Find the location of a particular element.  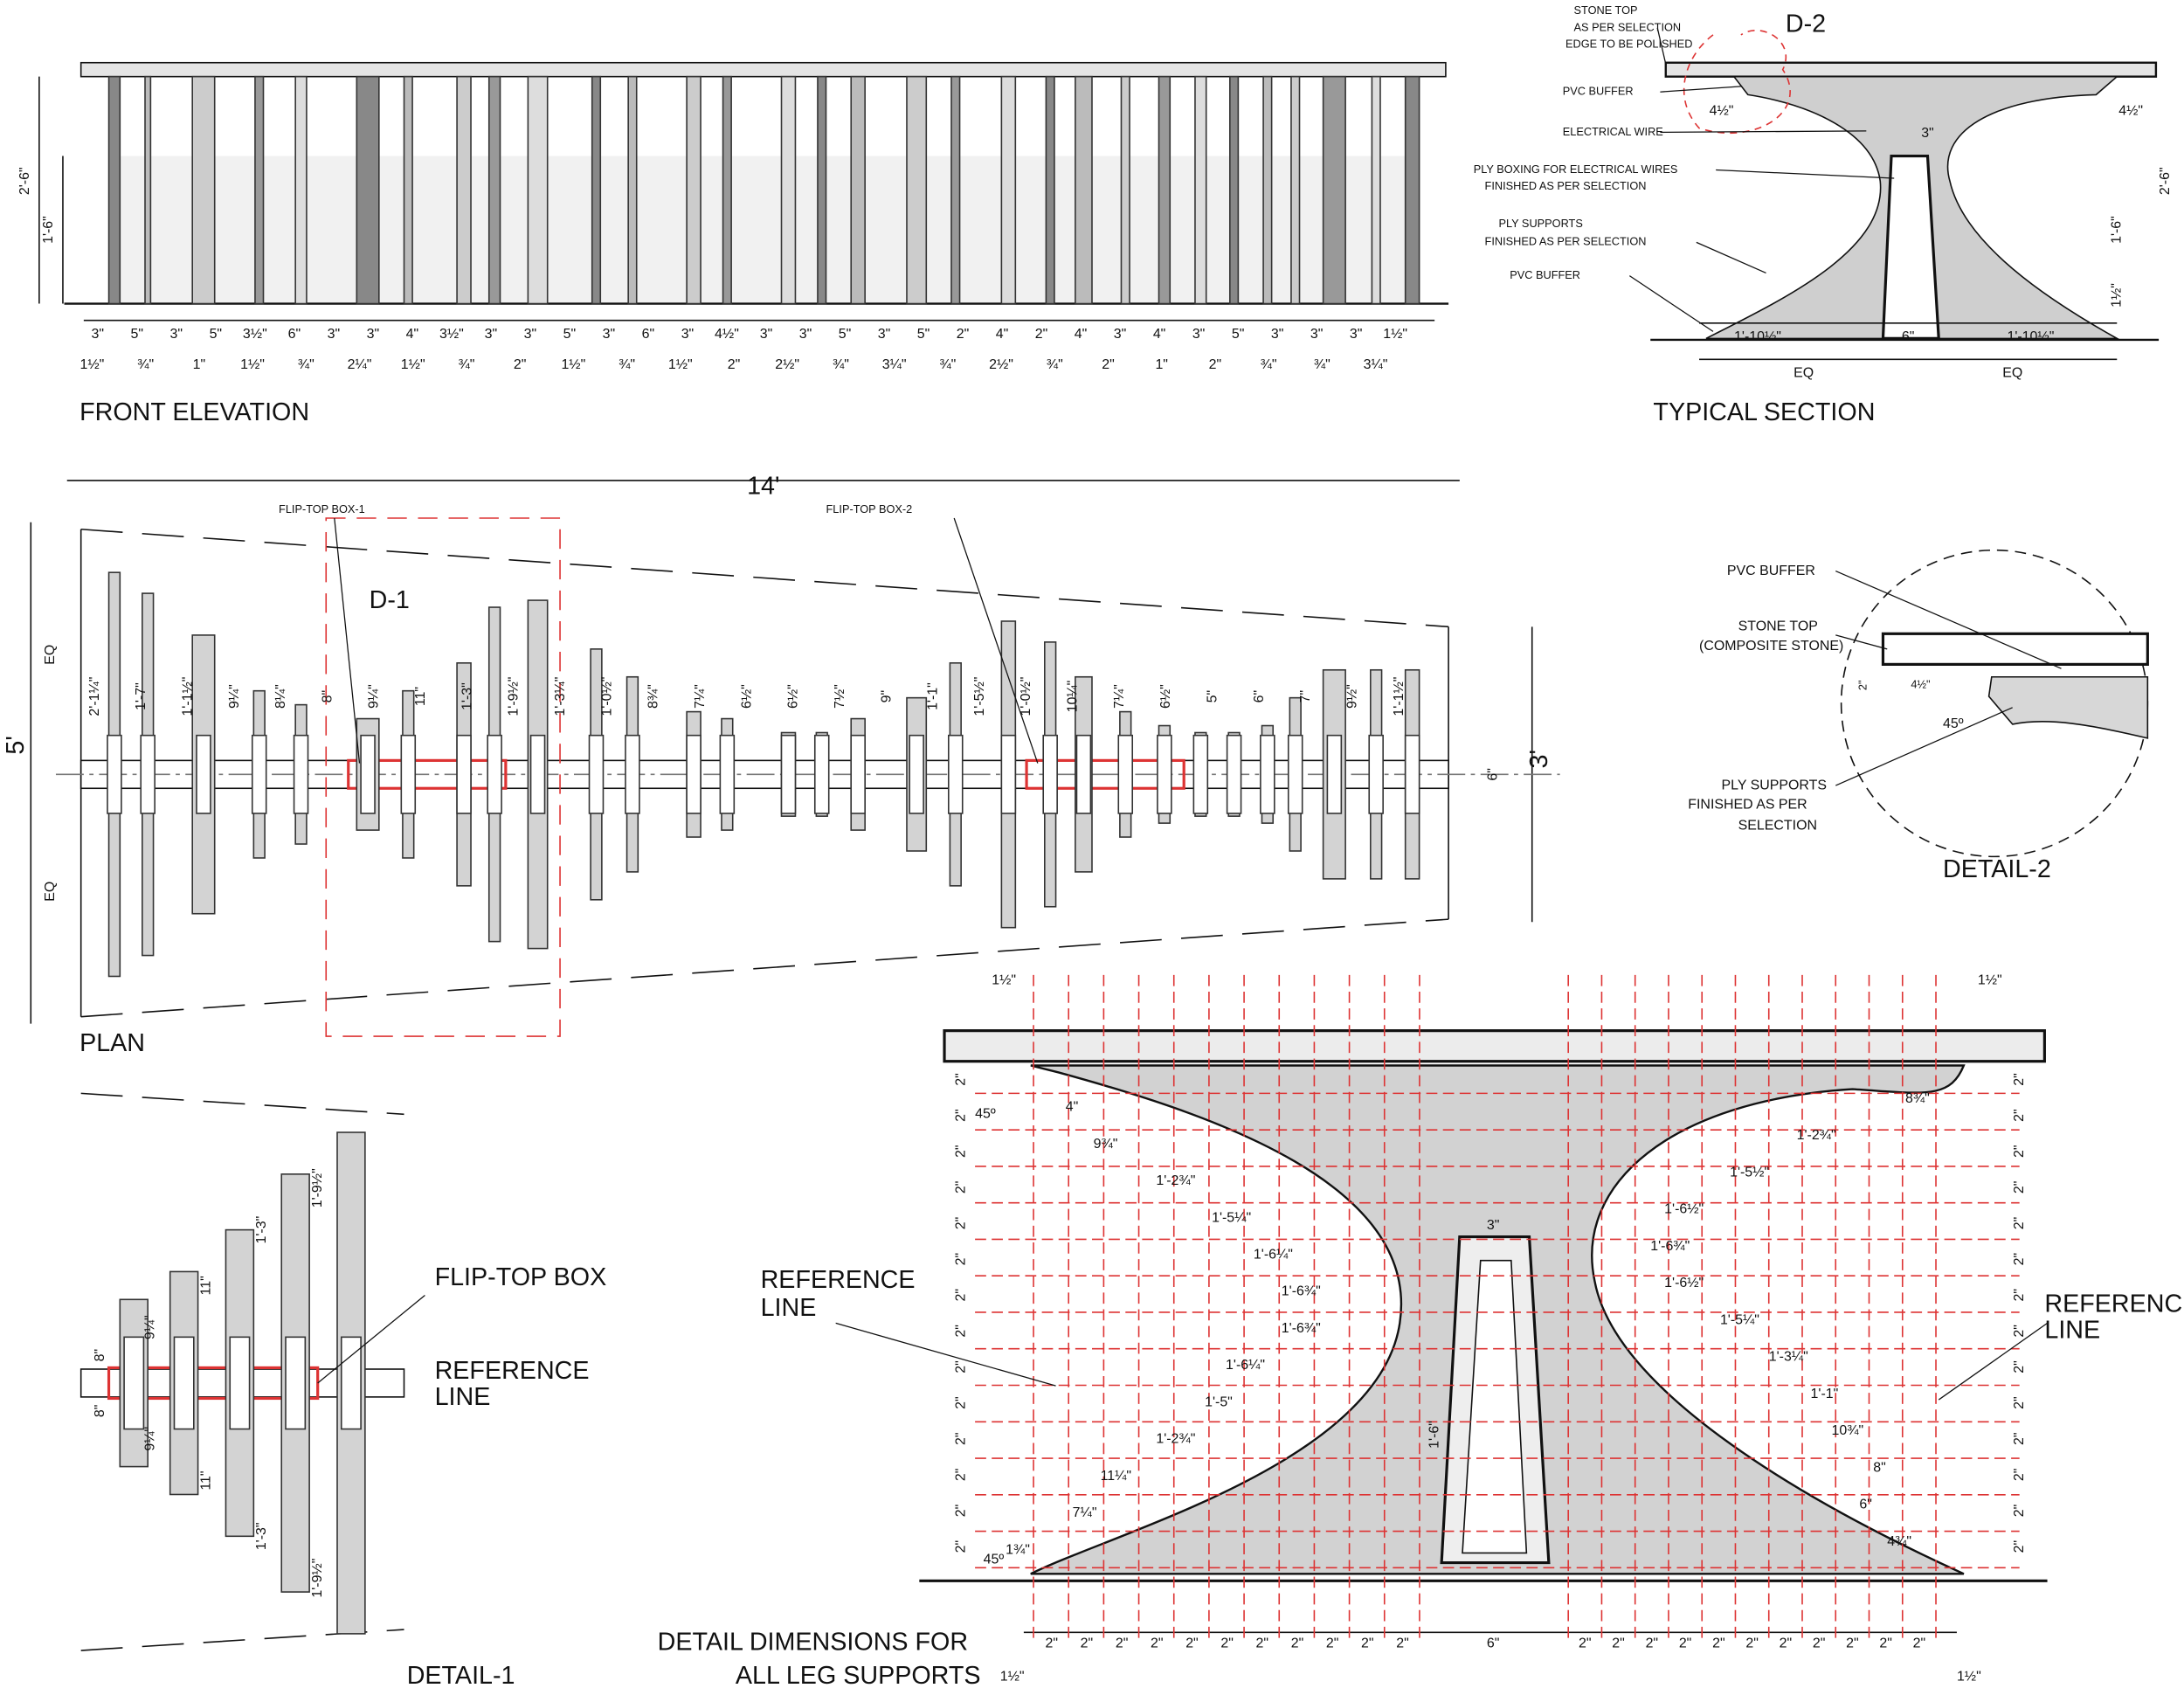

offset-label: 4" is located at coordinates (1072, 1107).